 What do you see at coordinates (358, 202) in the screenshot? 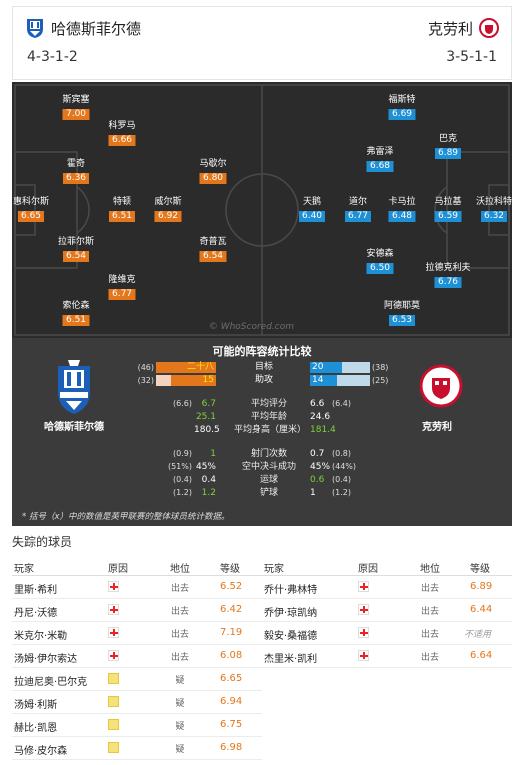
I see `player-name: 道尔` at bounding box center [358, 202].